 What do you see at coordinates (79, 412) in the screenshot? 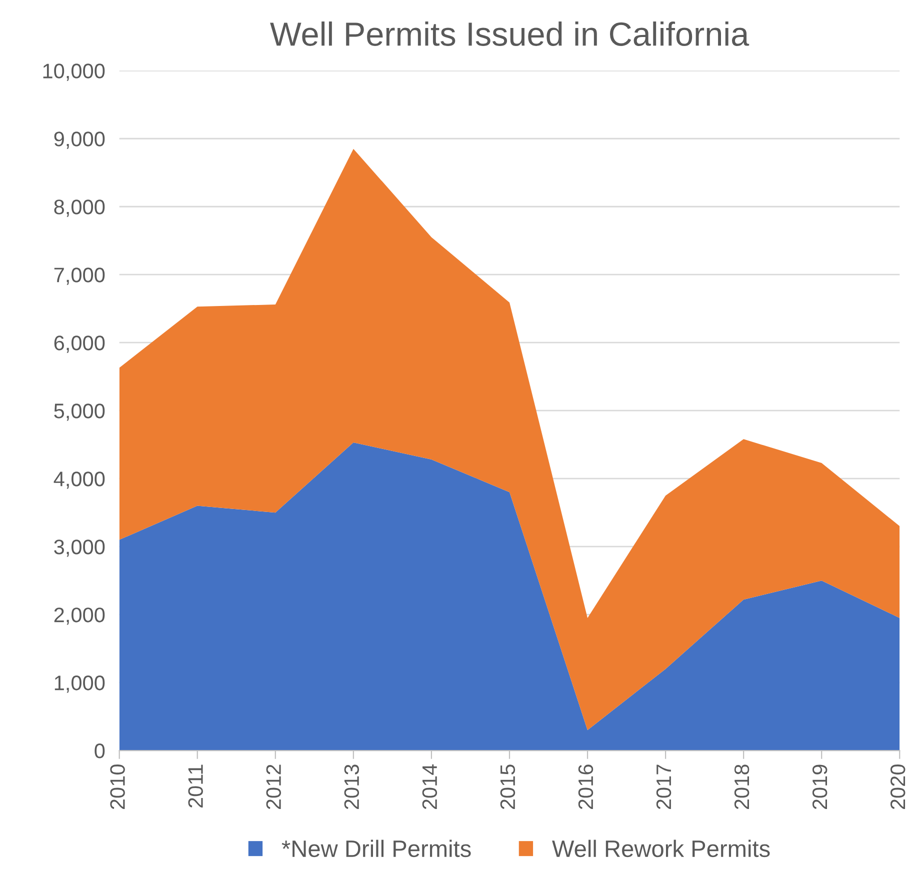
I see `y-tick-label: 5,000` at bounding box center [79, 412].